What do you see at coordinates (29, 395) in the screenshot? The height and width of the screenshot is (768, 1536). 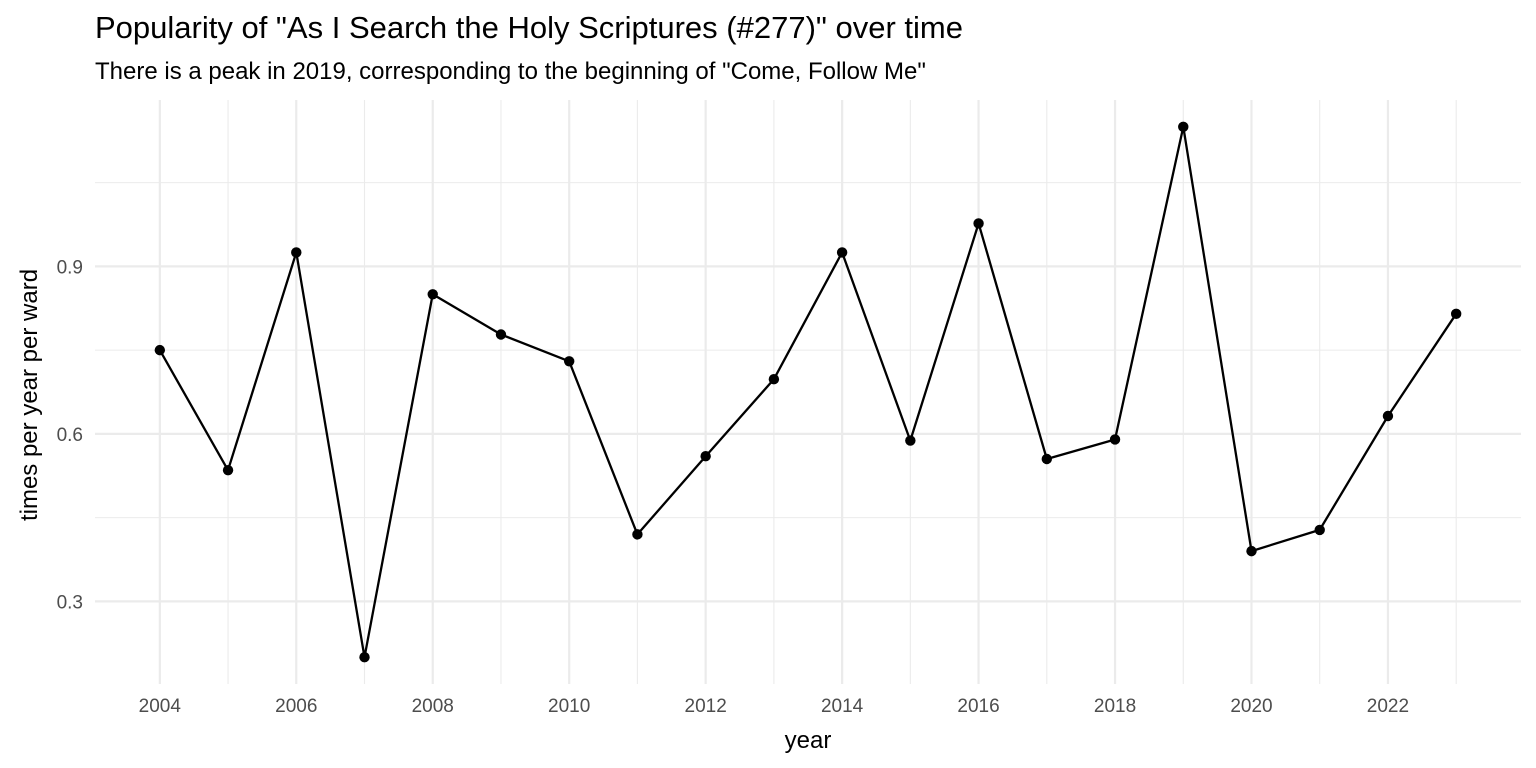 I see `y-axis-title: times per year per ward` at bounding box center [29, 395].